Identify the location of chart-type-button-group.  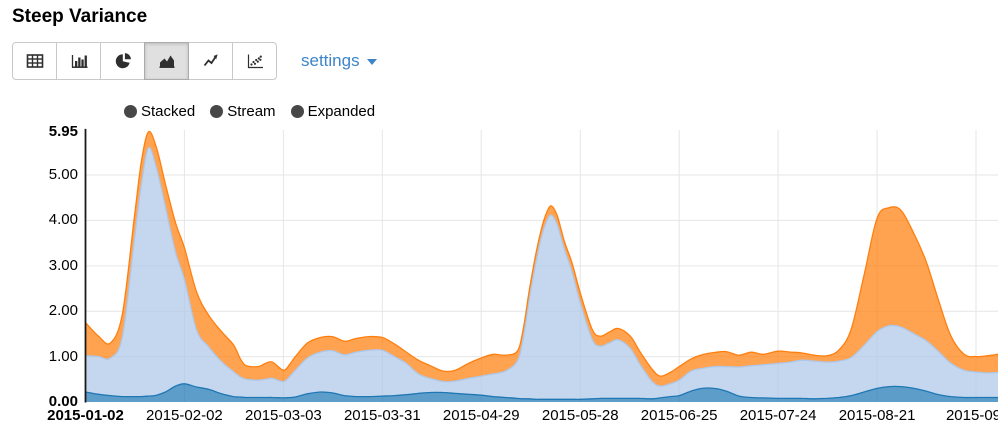
(144, 61).